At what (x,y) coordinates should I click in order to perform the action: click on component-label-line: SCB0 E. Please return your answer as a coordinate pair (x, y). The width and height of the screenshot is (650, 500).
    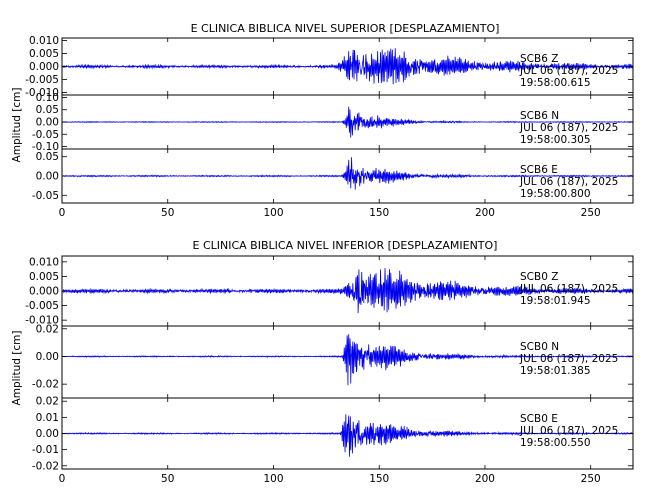
    Looking at the image, I should click on (539, 419).